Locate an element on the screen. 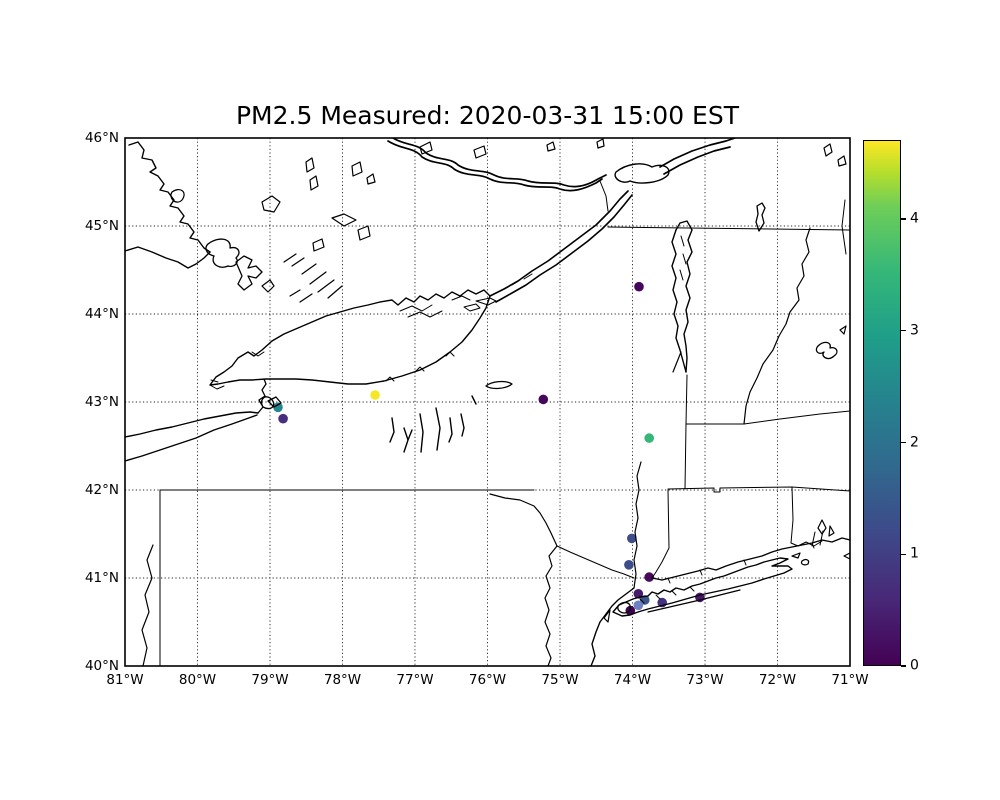 The height and width of the screenshot is (800, 1000). x-tick-label: 73°W is located at coordinates (705, 680).